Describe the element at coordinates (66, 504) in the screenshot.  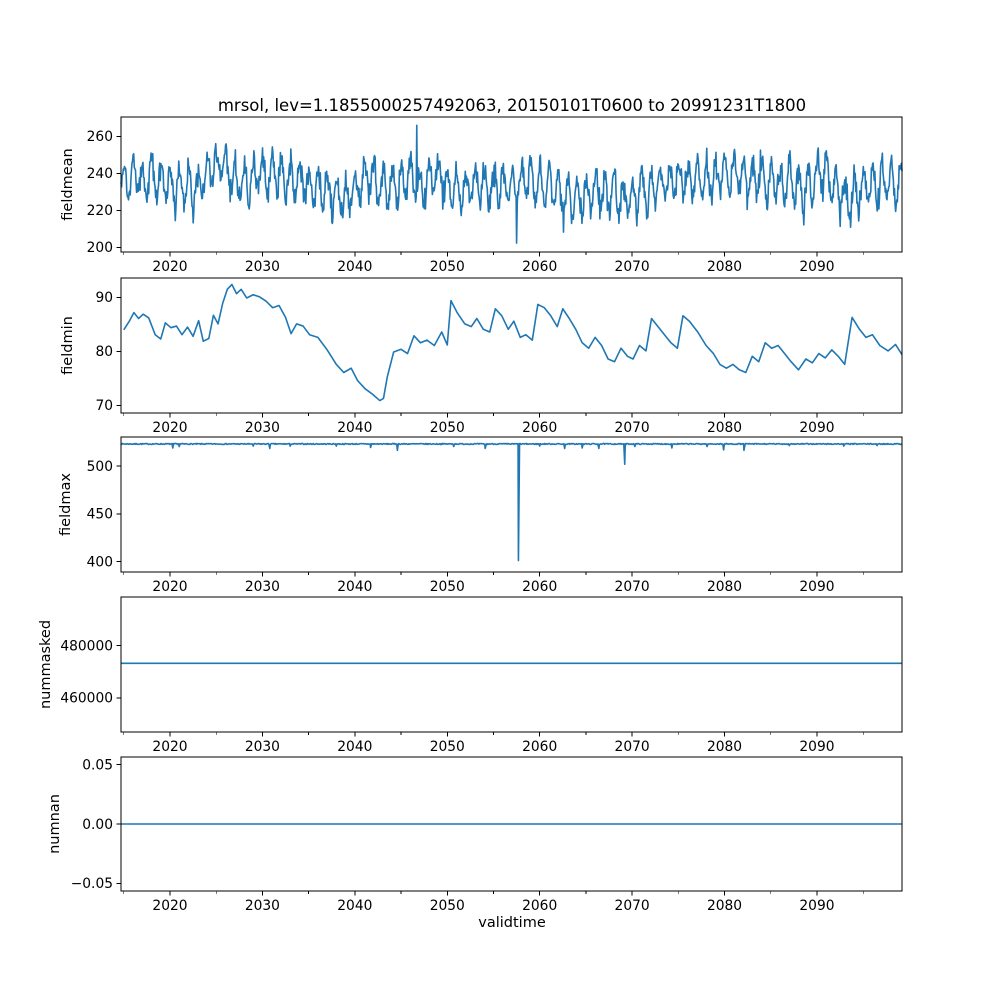
I see `y-axis-label-fieldmax: fieldmax` at that location.